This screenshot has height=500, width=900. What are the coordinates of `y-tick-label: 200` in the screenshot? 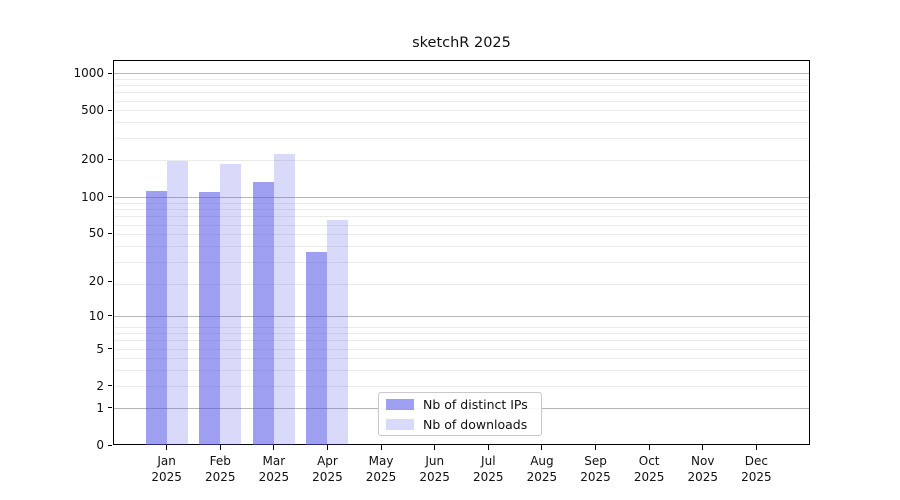 It's located at (92, 159).